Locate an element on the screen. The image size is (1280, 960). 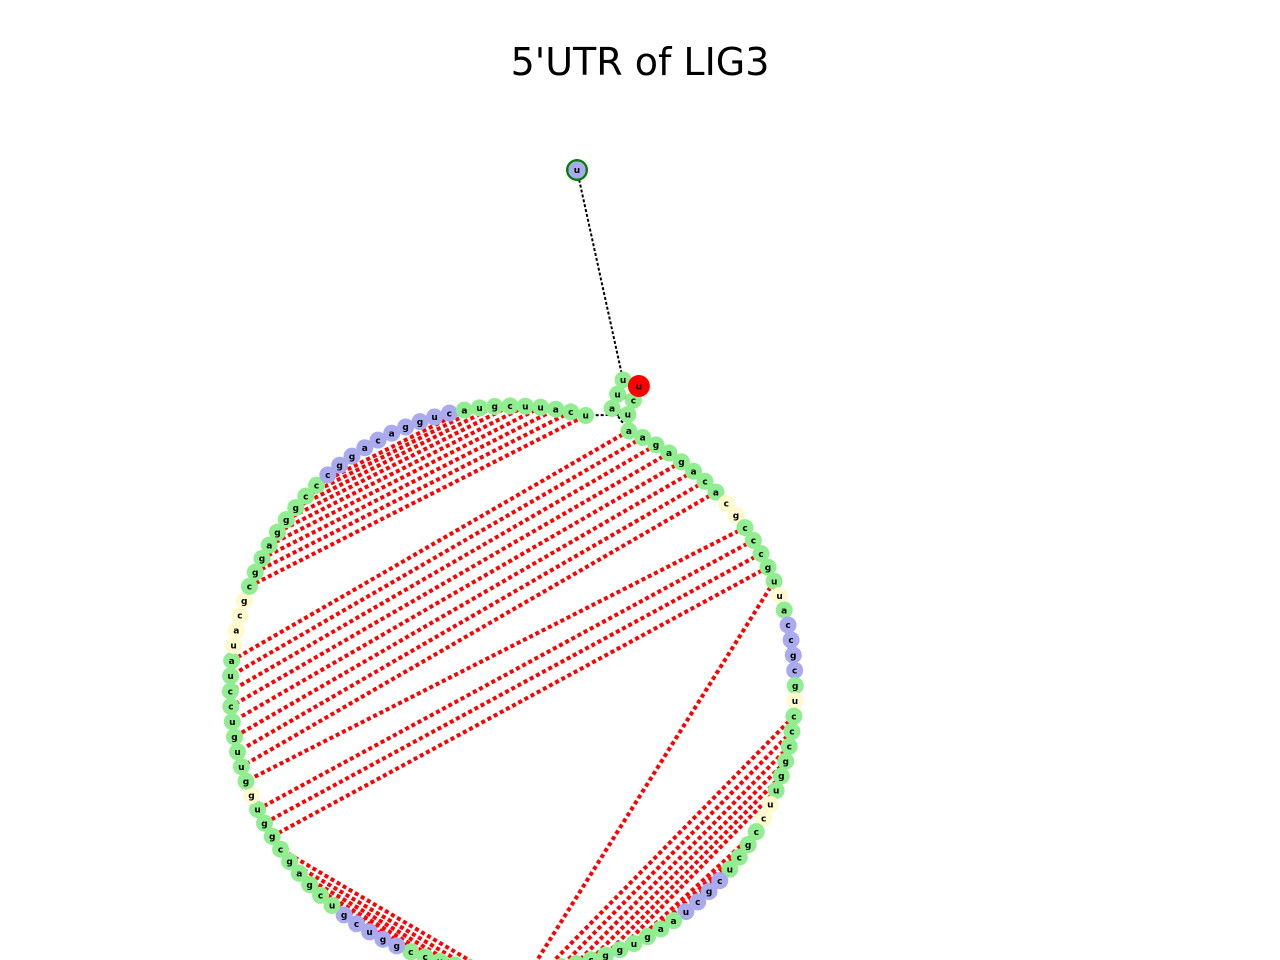
nucleotide-loop_internal: u is located at coordinates (795, 701).